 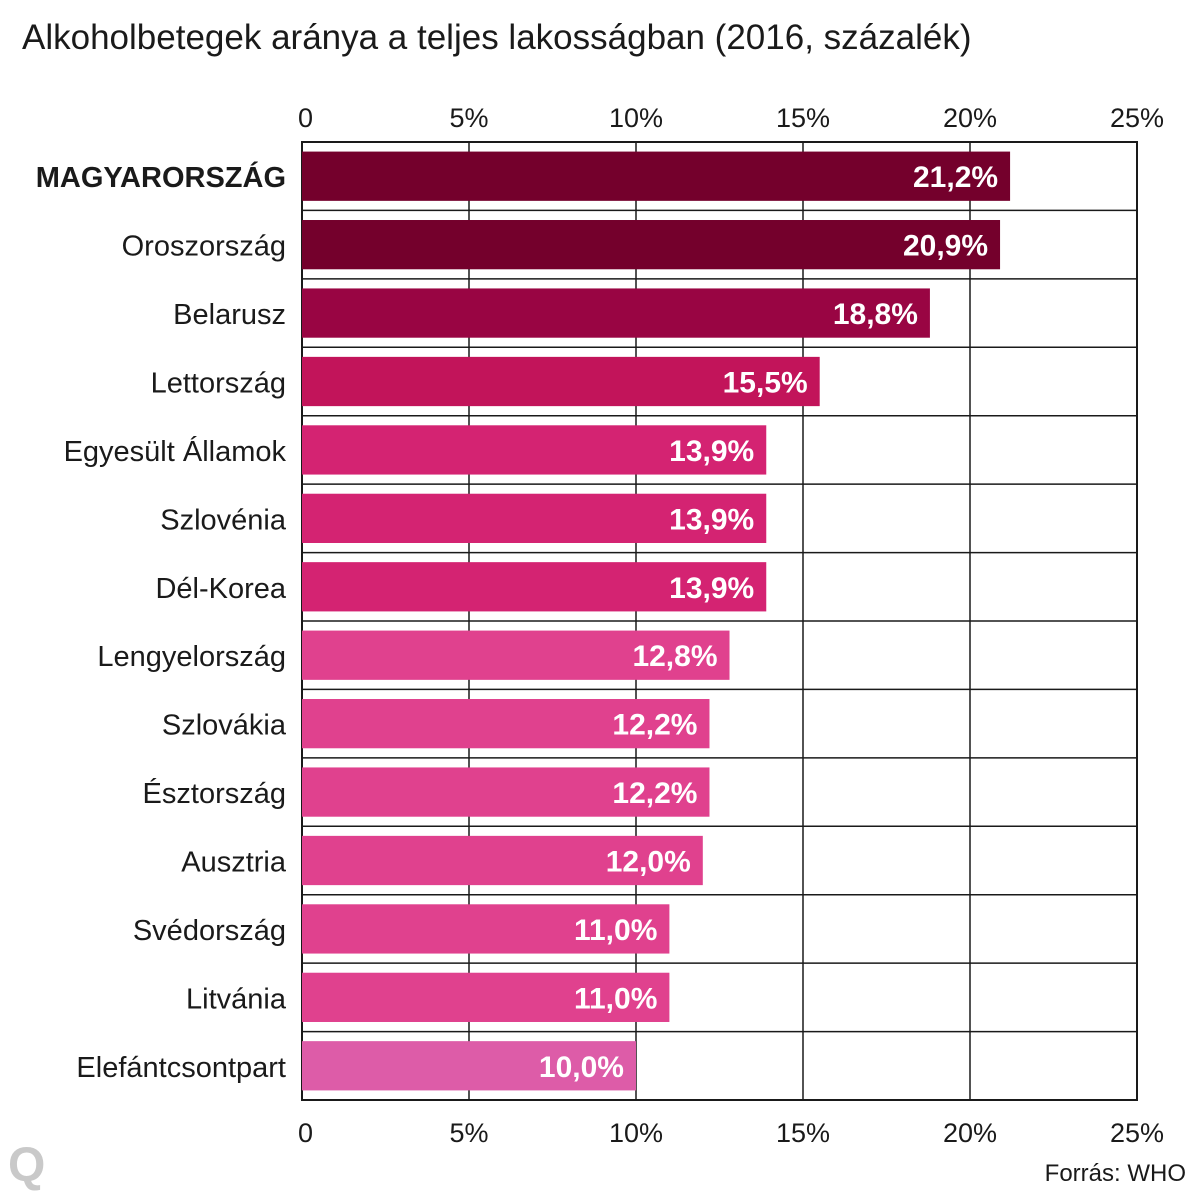 What do you see at coordinates (970, 118) in the screenshot?
I see `x-tick-label-top: 20%` at bounding box center [970, 118].